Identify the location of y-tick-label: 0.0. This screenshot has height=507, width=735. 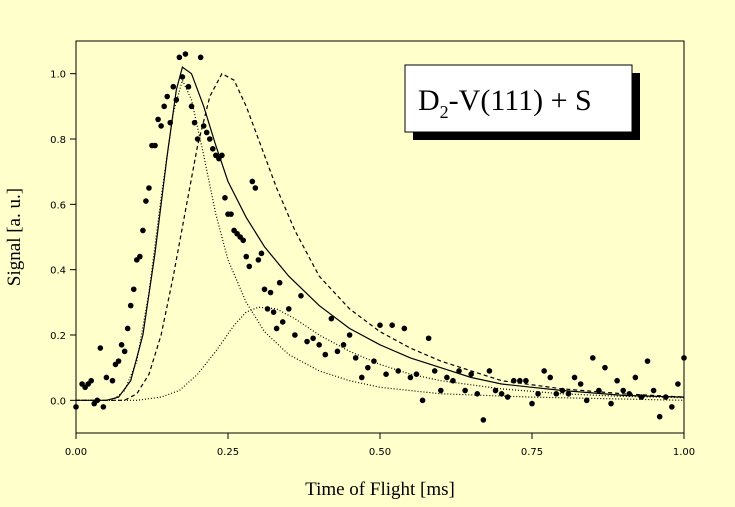
(58, 401).